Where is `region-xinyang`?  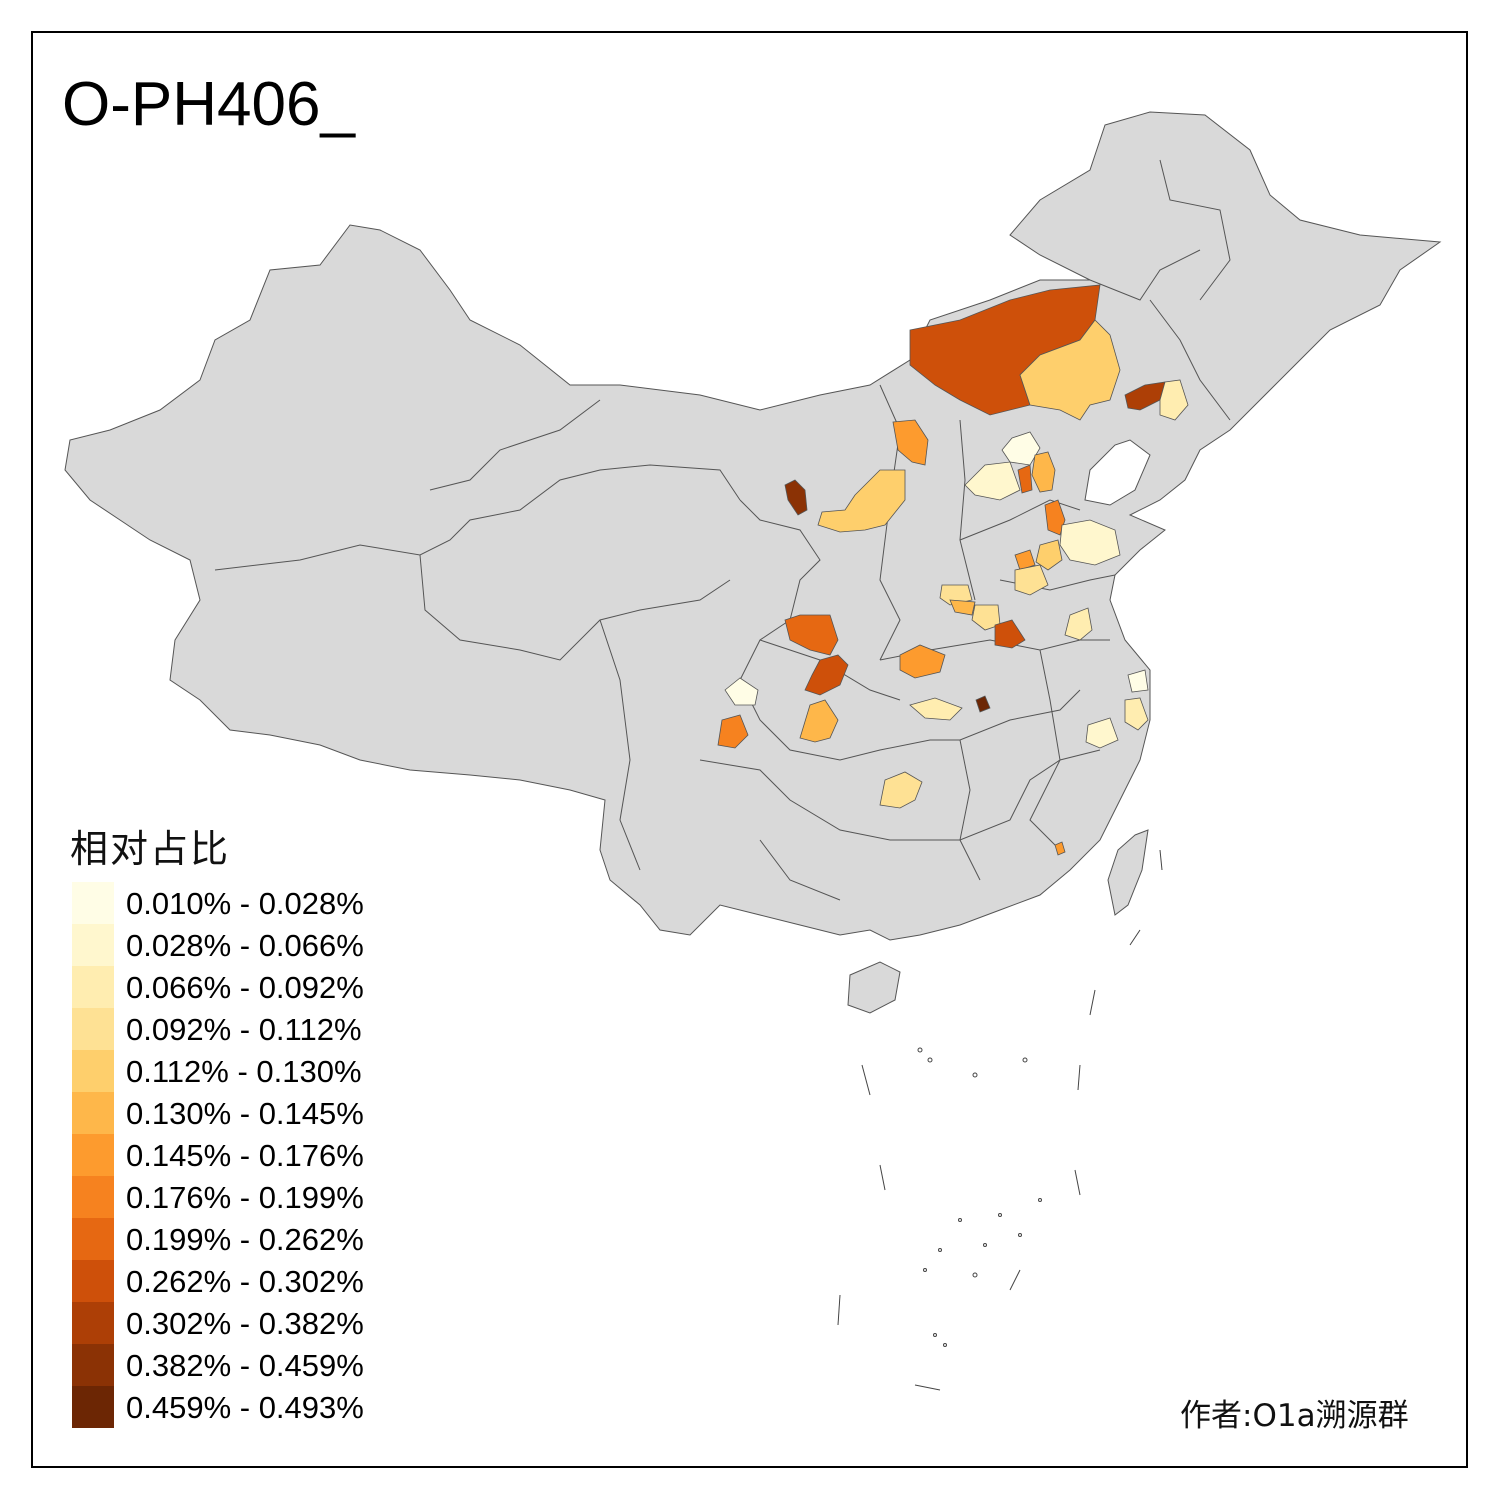
region-xinyang is located at coordinates (1010, 634).